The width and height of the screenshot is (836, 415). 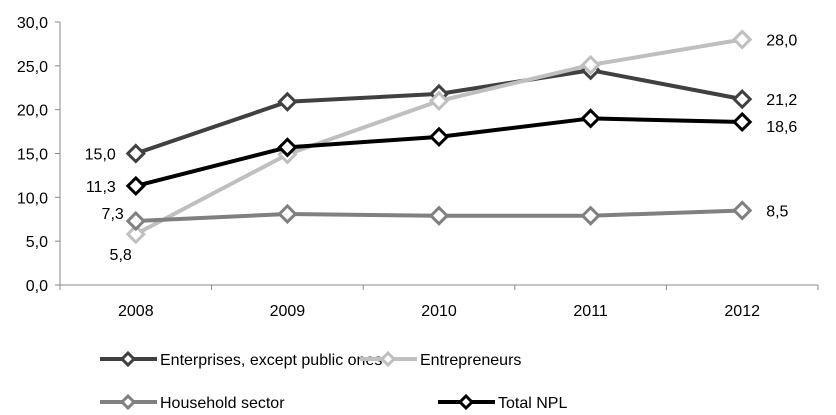 What do you see at coordinates (37, 286) in the screenshot?
I see `y-tick-label: 0,0` at bounding box center [37, 286].